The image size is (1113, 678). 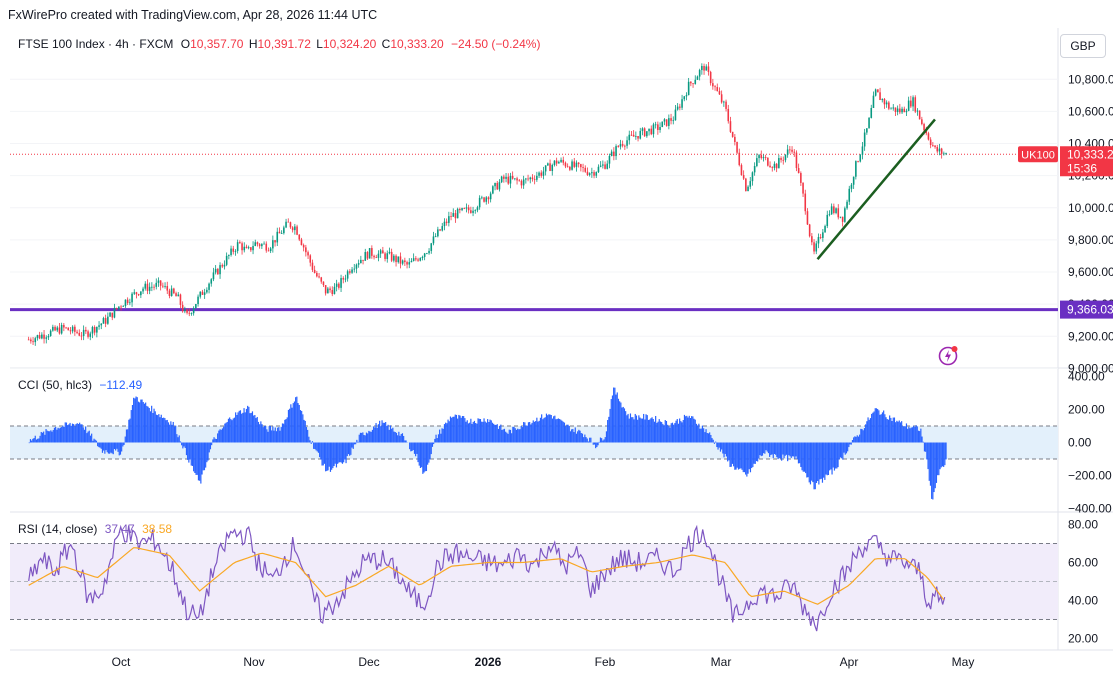 I want to click on time-axis-label: Mar, so click(x=721, y=662).